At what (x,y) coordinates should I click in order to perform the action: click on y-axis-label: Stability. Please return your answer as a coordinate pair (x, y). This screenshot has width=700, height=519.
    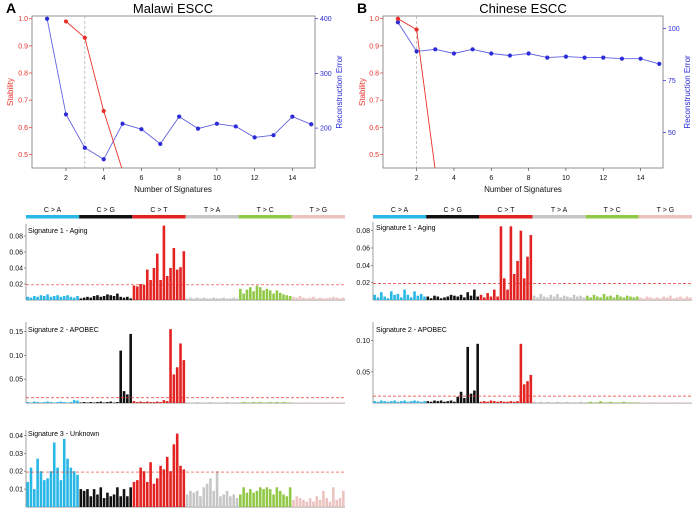
    Looking at the image, I should click on (10, 92).